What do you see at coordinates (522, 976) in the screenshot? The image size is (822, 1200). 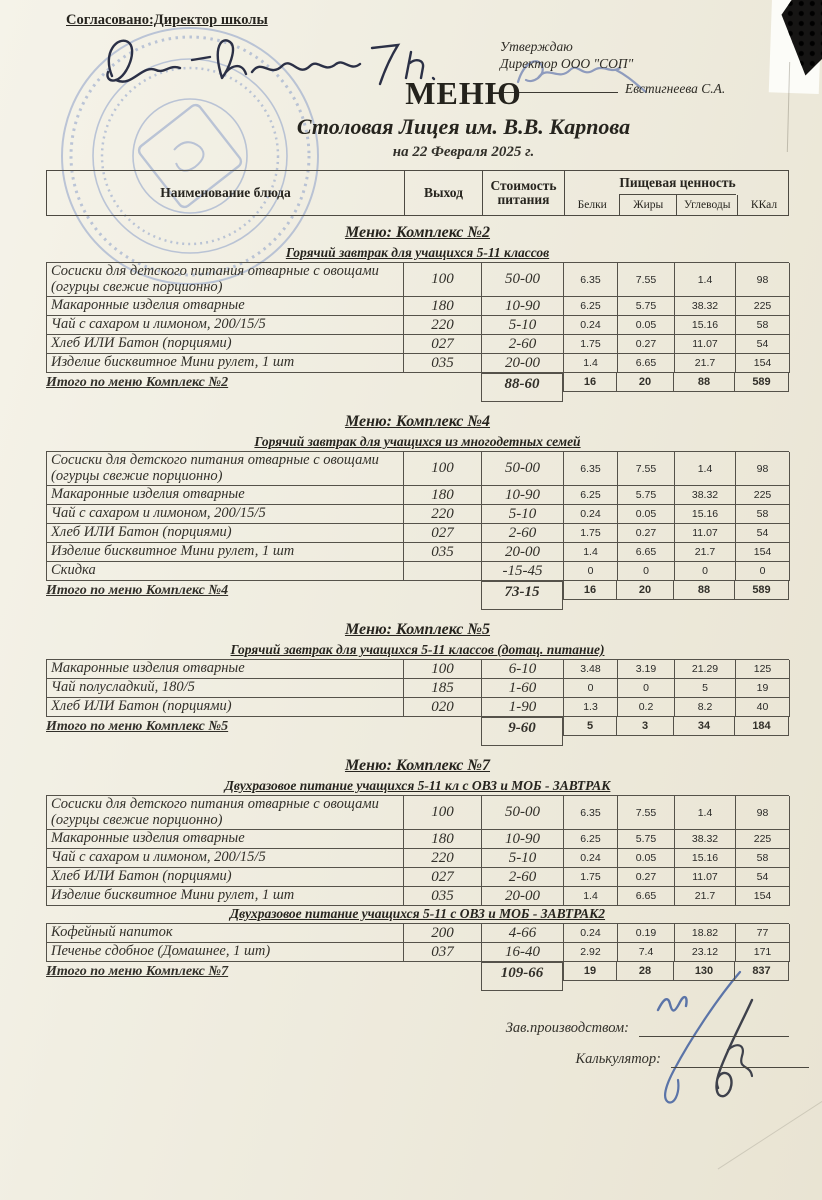 I see `total-cost-cell: 109-66` at bounding box center [522, 976].